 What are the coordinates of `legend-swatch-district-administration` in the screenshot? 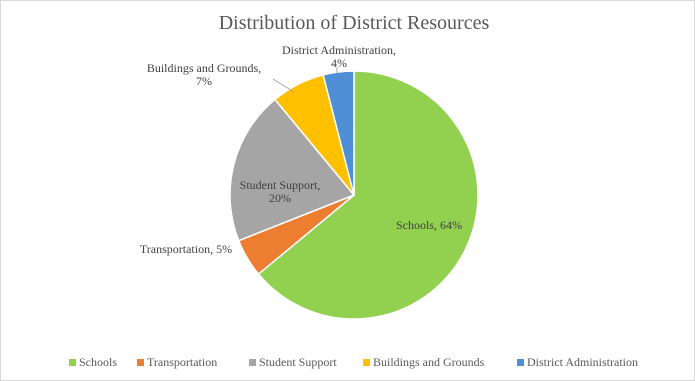 It's located at (520, 362).